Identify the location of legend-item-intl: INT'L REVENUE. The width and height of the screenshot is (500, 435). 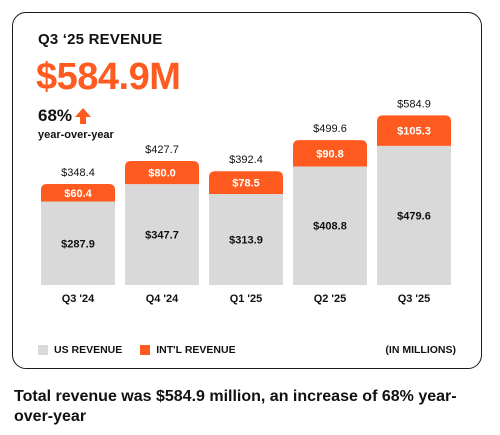
(188, 350).